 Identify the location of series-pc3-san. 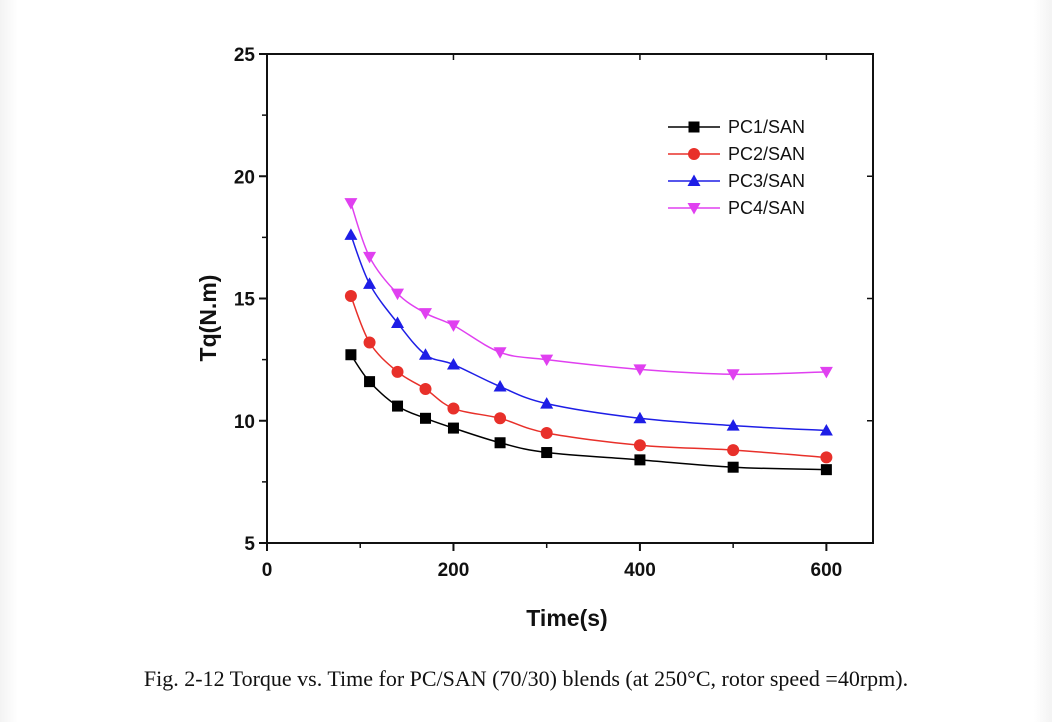
(588, 332).